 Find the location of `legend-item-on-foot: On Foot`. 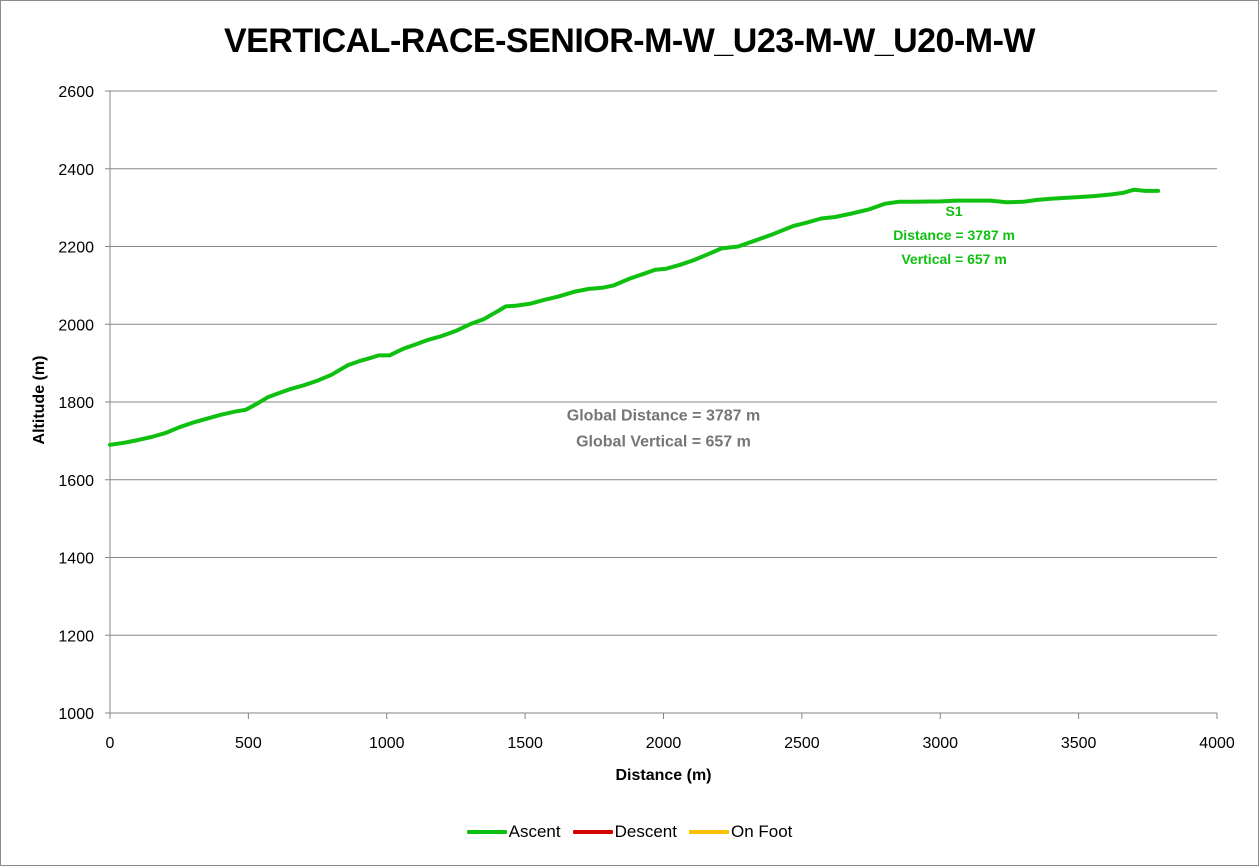

legend-item-on-foot: On Foot is located at coordinates (740, 832).